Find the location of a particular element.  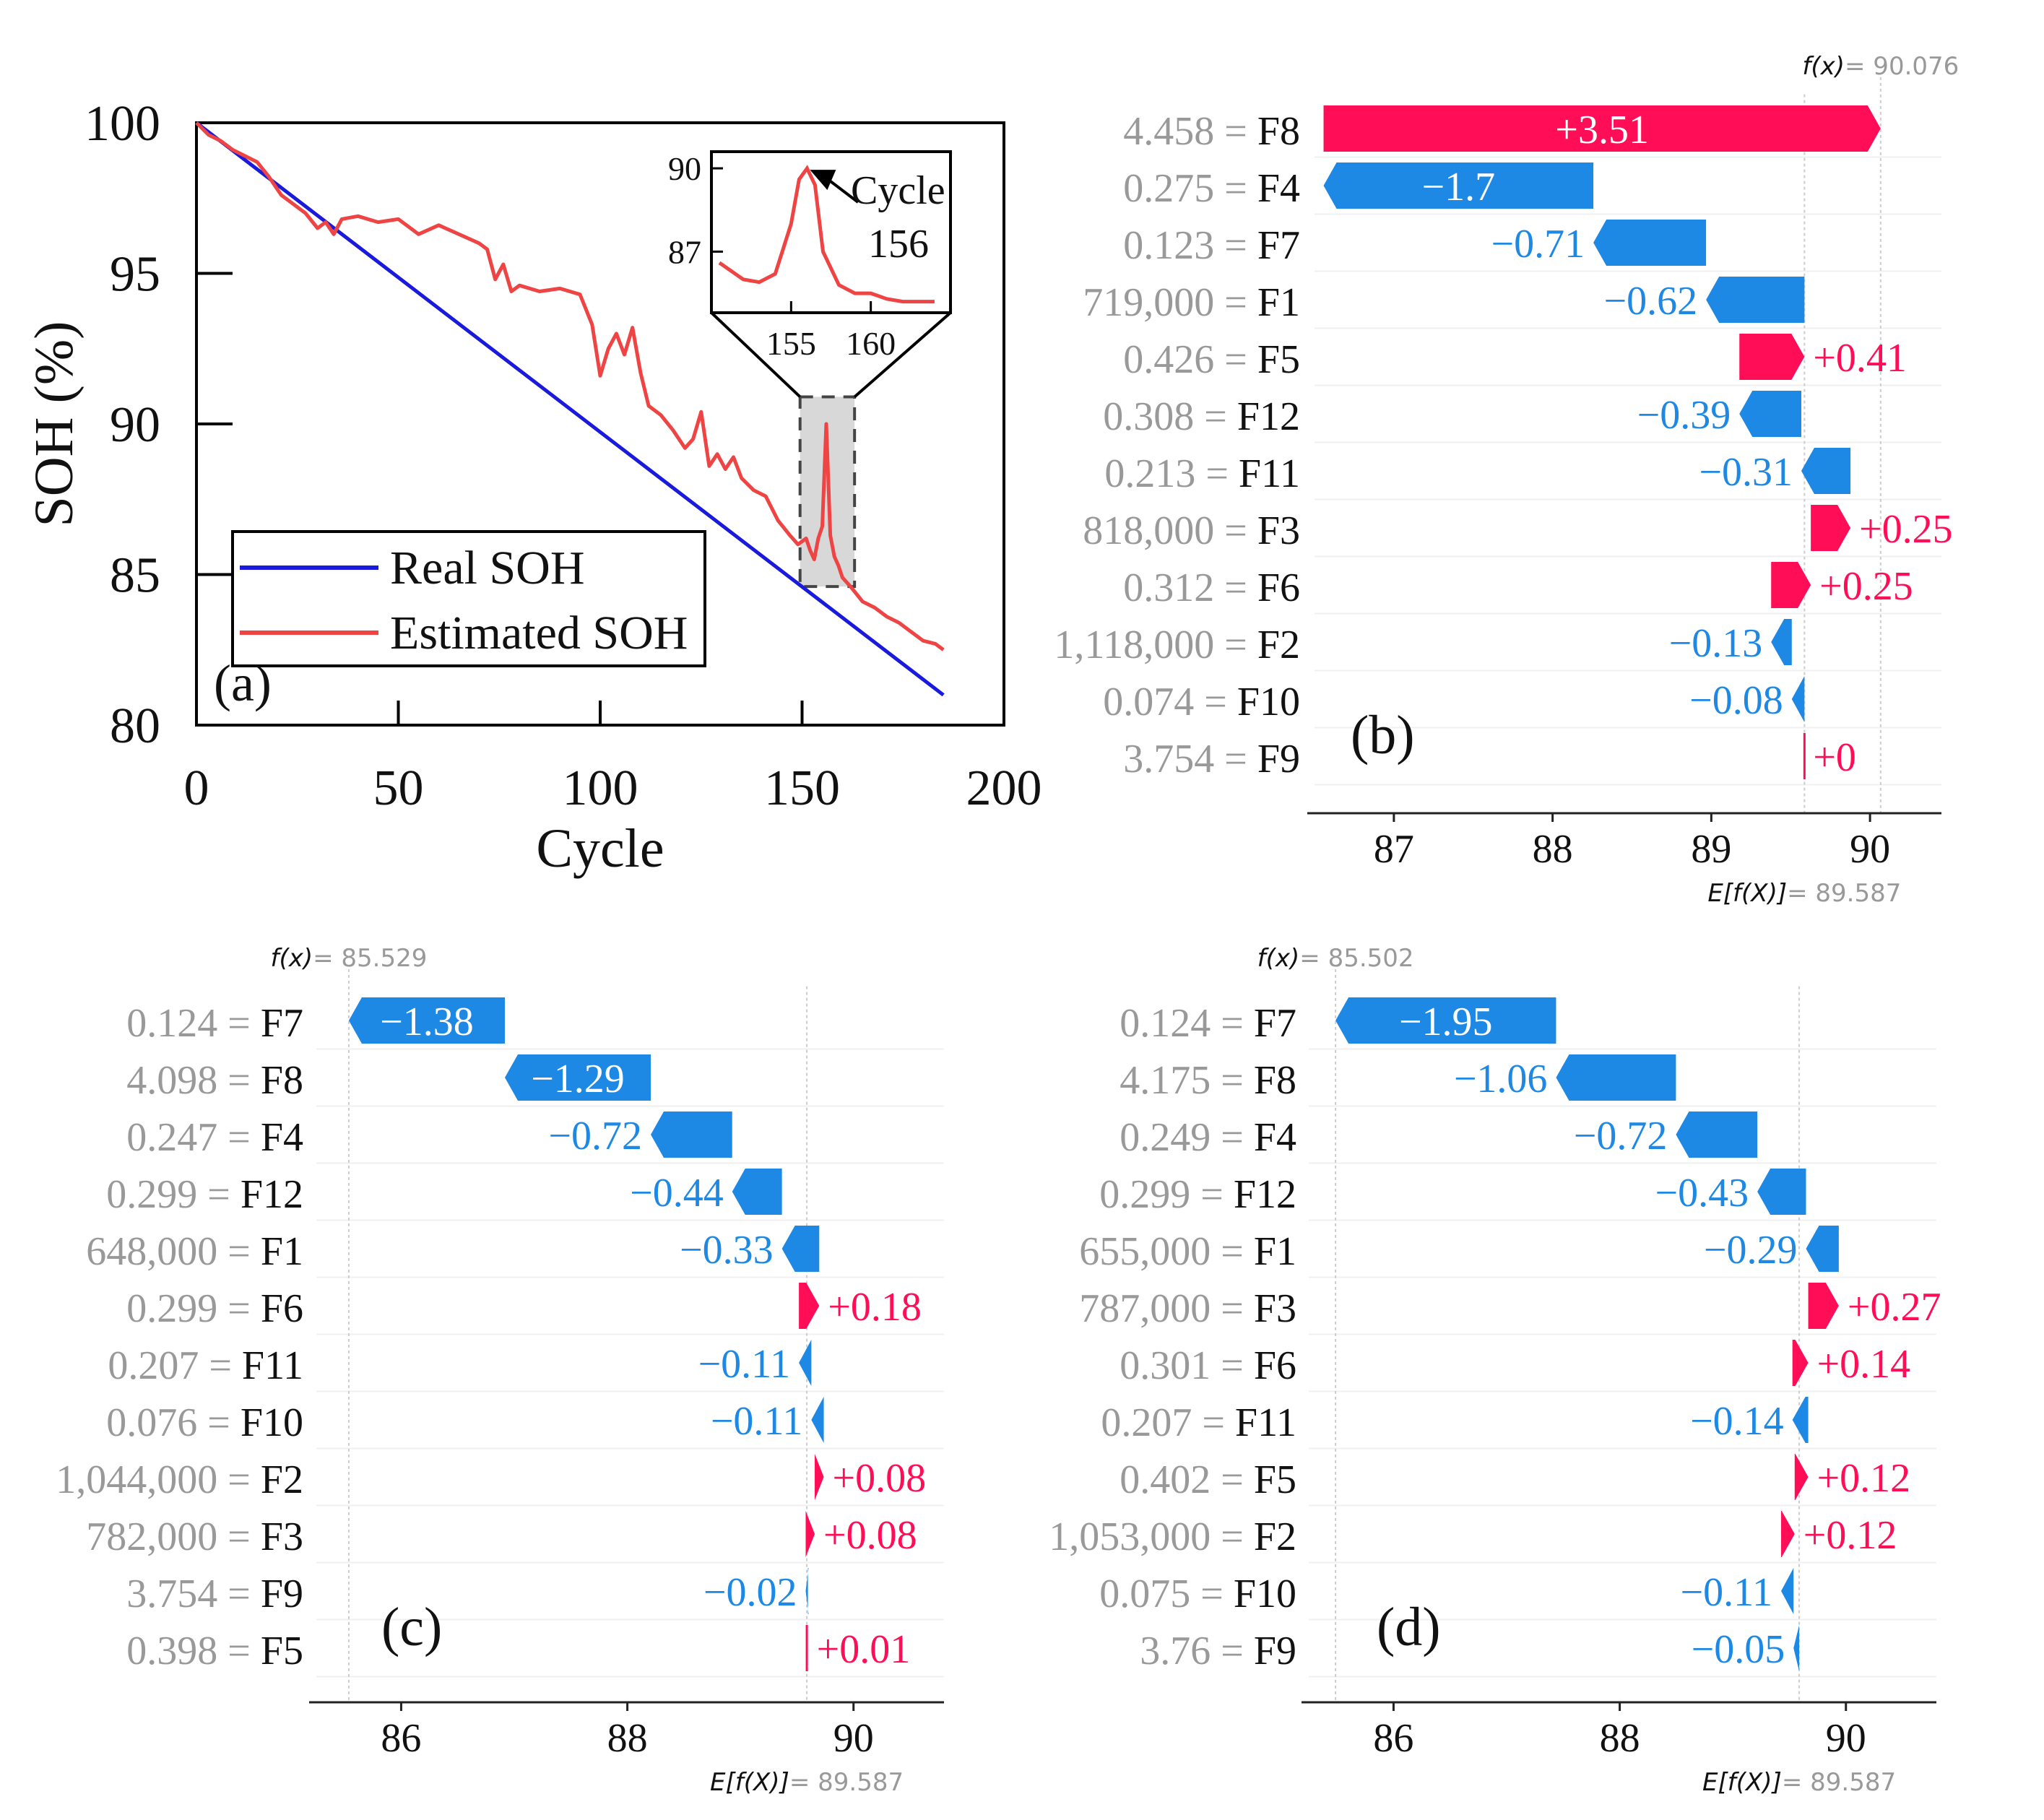

contribution-label: −0.31 is located at coordinates (1746, 472).